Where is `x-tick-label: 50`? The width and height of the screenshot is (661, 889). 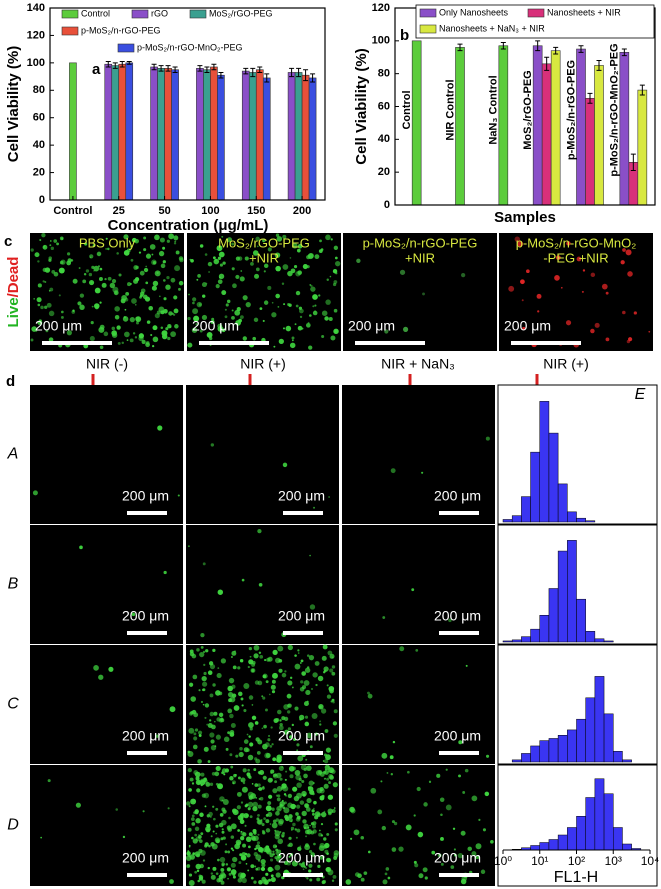 x-tick-label: 50 is located at coordinates (164, 211).